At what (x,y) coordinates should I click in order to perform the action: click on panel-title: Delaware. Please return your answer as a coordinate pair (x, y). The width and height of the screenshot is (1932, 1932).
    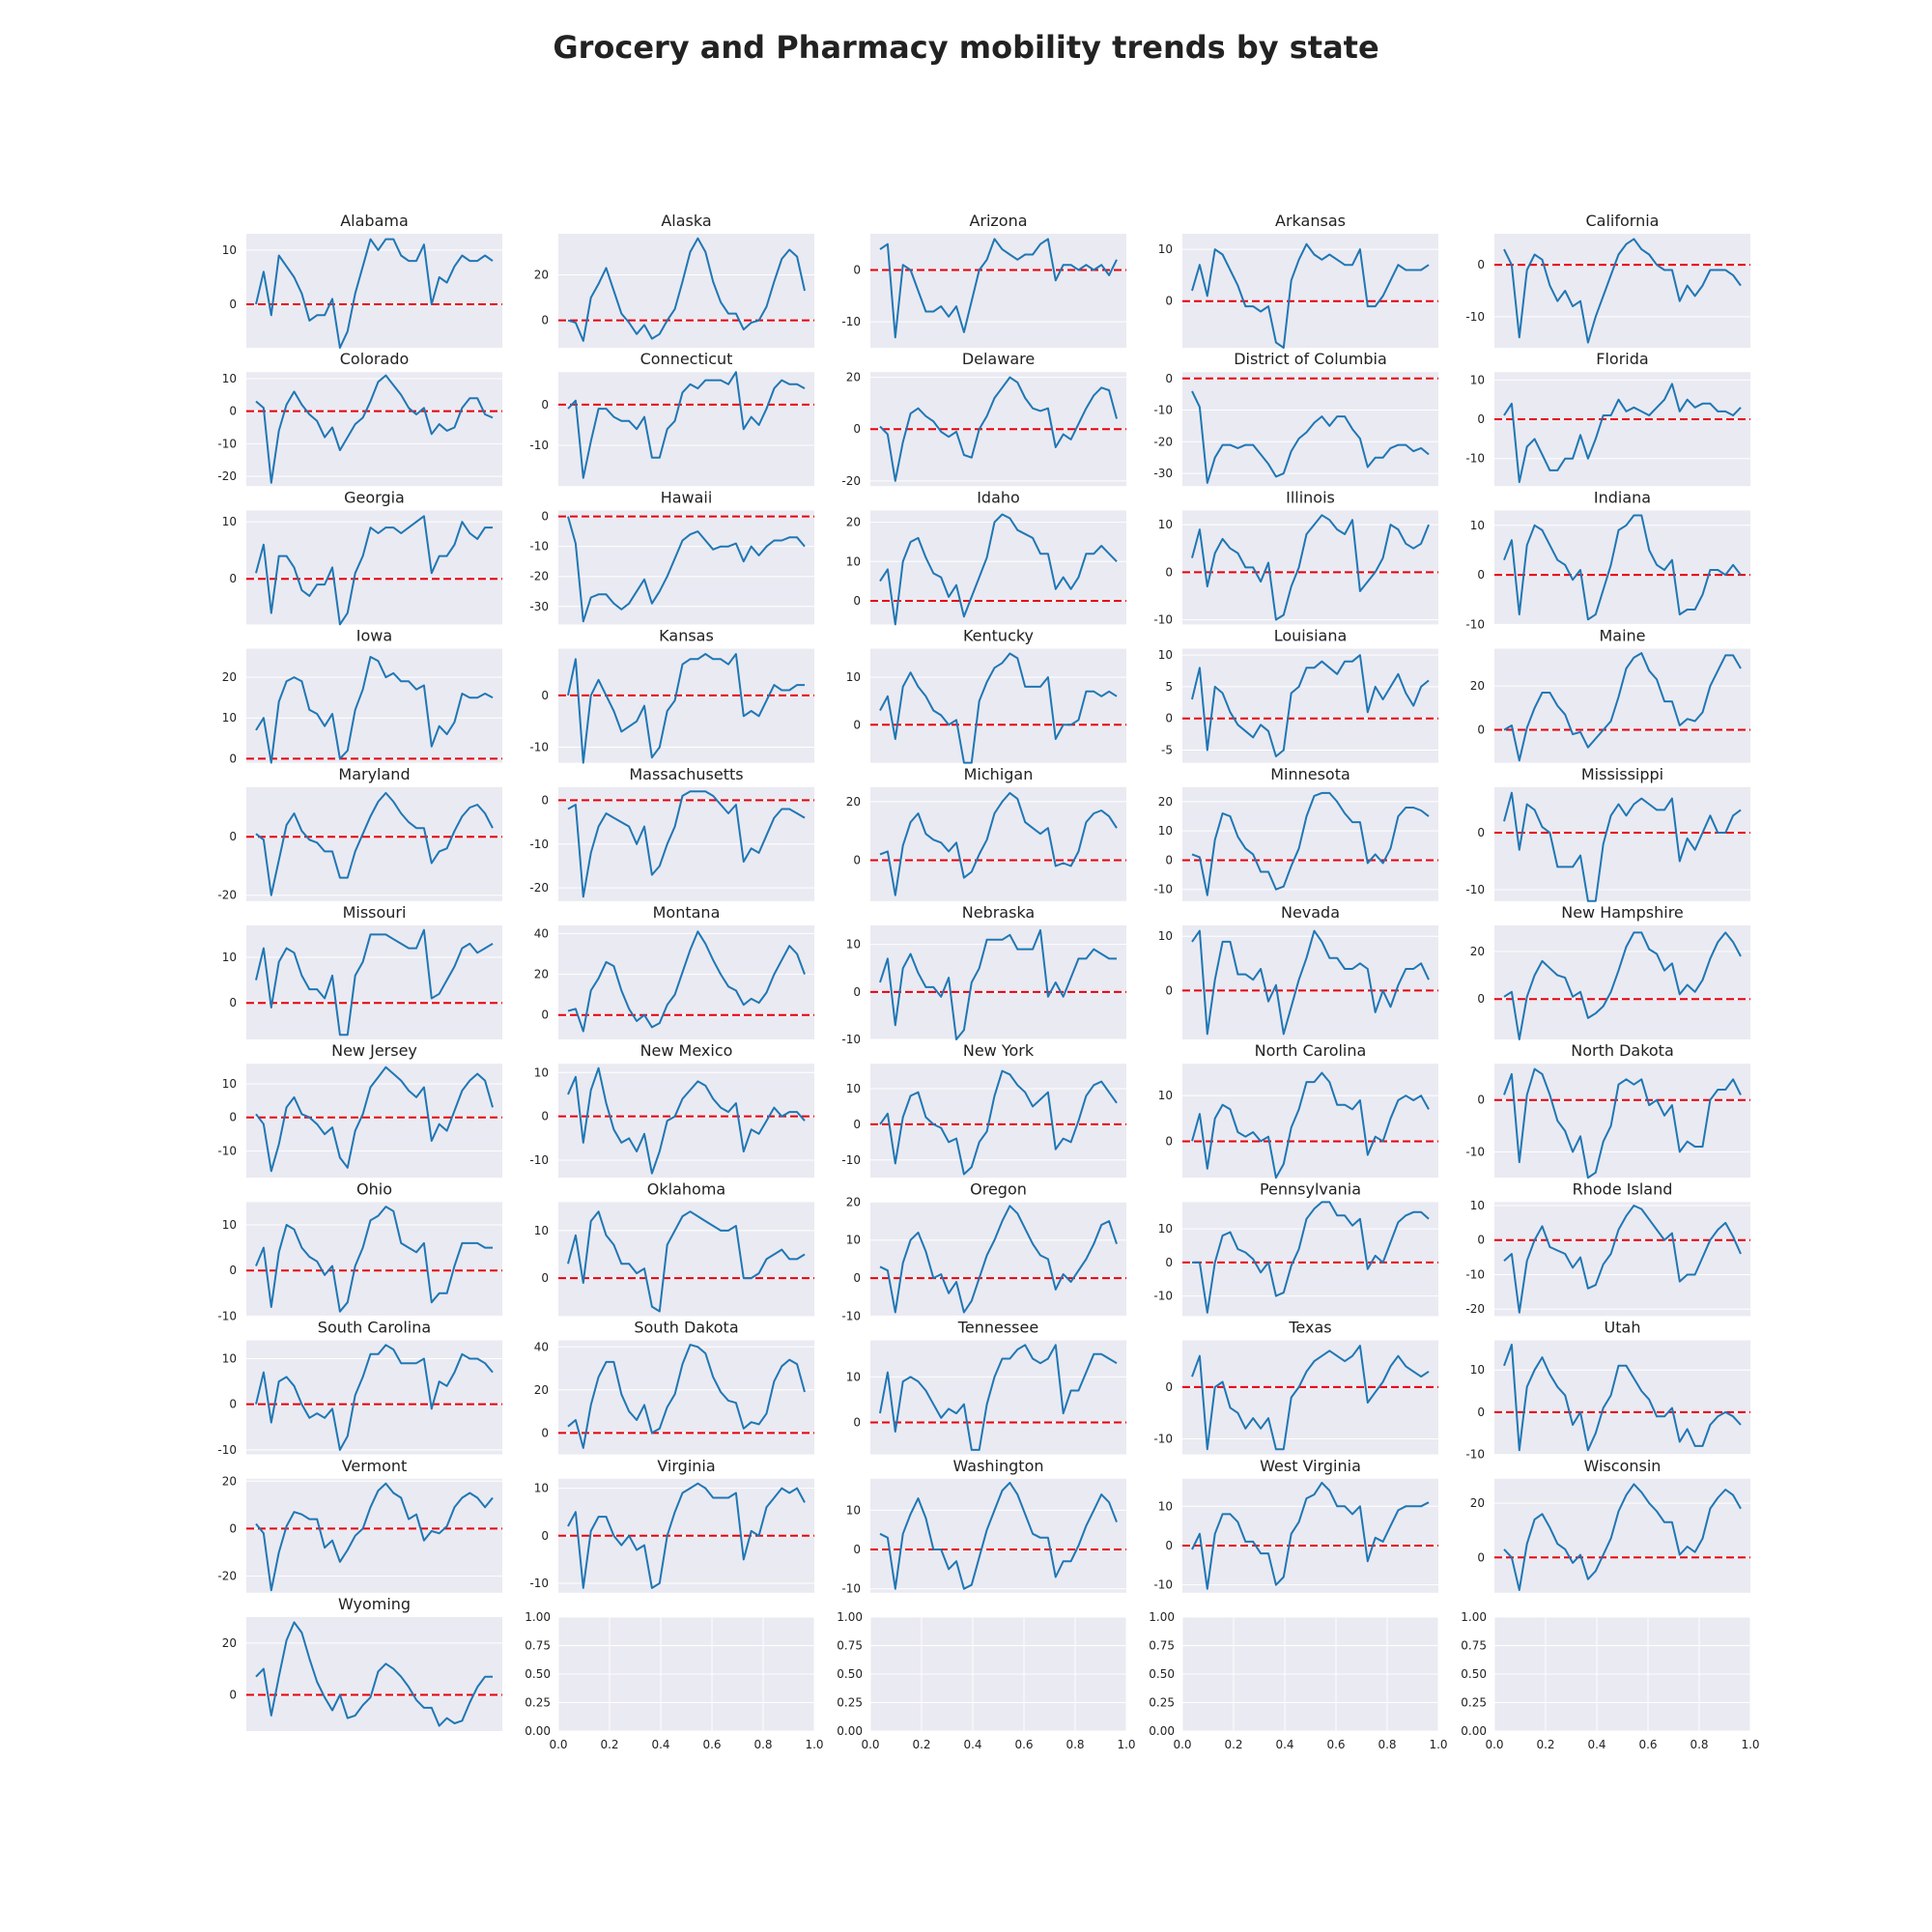
    Looking at the image, I should click on (998, 359).